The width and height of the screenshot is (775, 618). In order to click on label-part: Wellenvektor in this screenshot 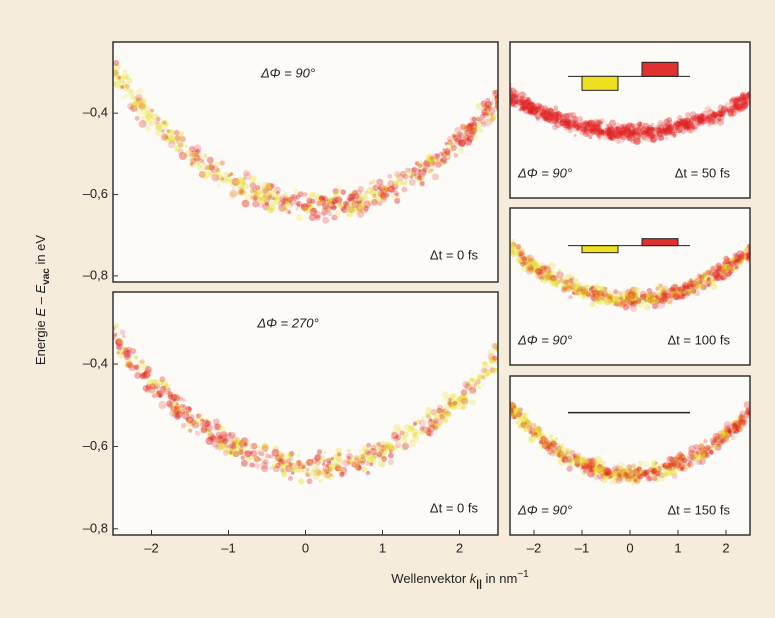, I will do `click(430, 578)`.